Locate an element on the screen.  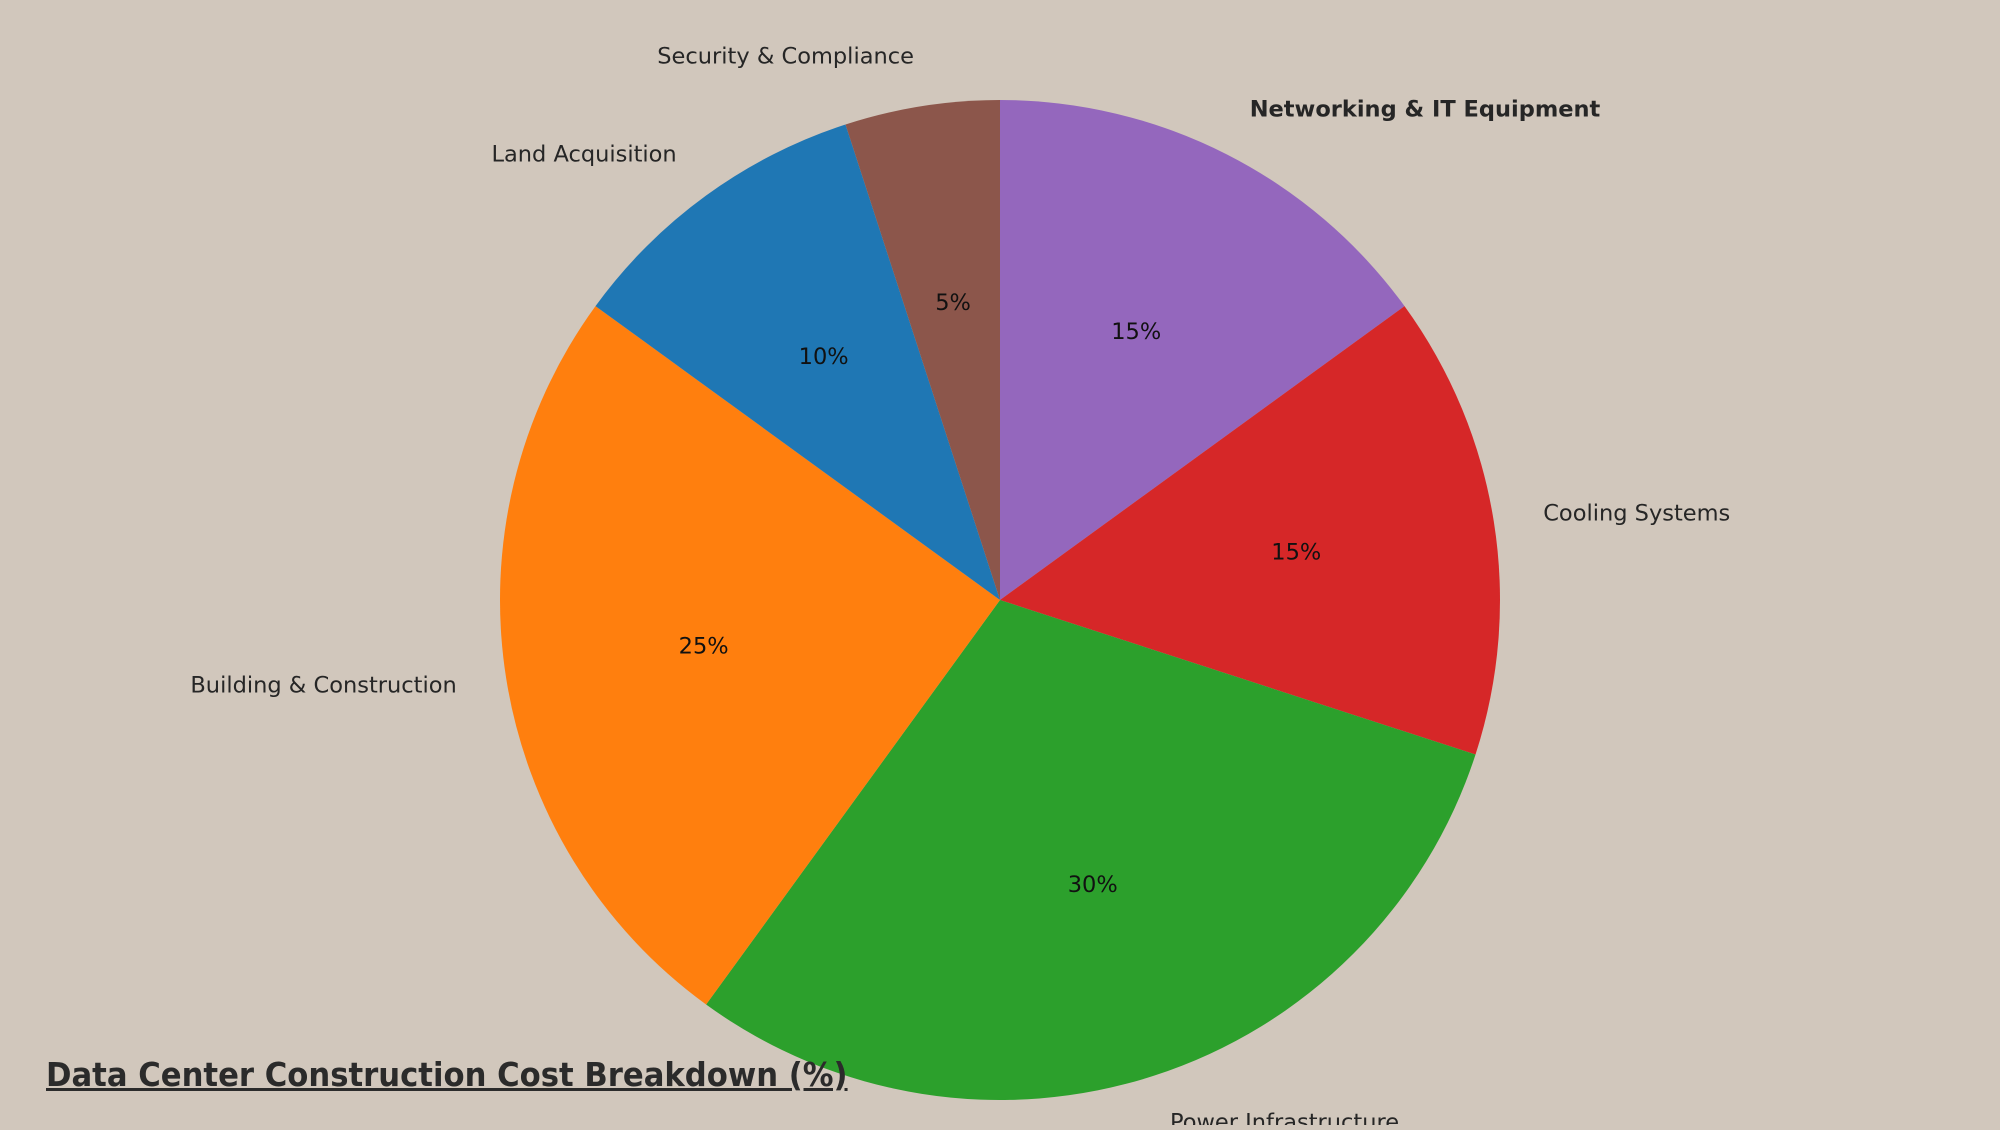
pie-slice-cooling-systems is located at coordinates (1250, 530).